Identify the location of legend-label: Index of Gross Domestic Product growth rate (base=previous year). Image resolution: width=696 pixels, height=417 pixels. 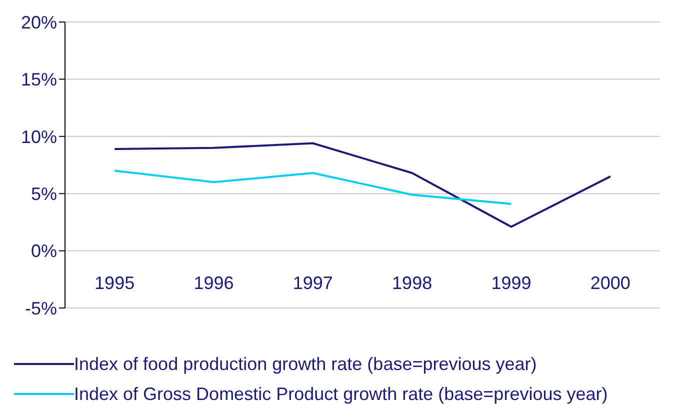
(341, 394).